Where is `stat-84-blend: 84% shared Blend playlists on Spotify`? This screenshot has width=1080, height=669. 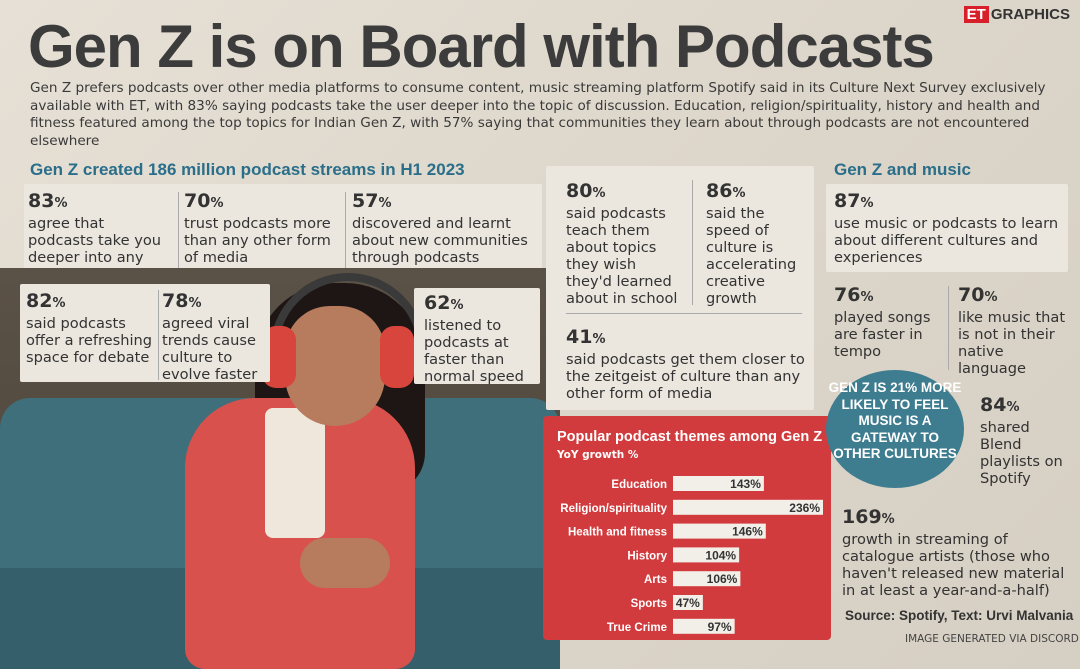
stat-84-blend: 84% shared Blend playlists on Spotify is located at coordinates (1021, 440).